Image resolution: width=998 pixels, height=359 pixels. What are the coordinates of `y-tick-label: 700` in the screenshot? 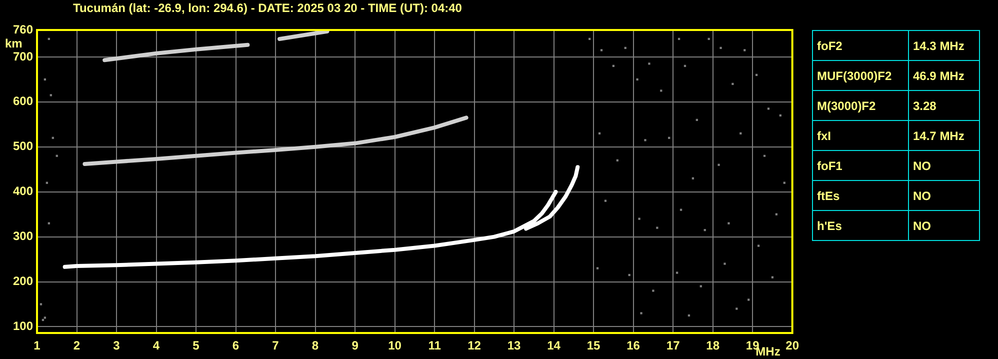 It's located at (23, 56).